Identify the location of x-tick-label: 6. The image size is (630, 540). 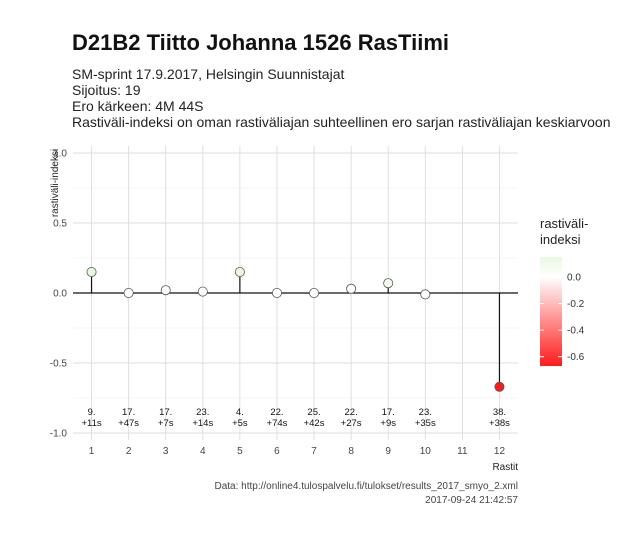
(277, 451).